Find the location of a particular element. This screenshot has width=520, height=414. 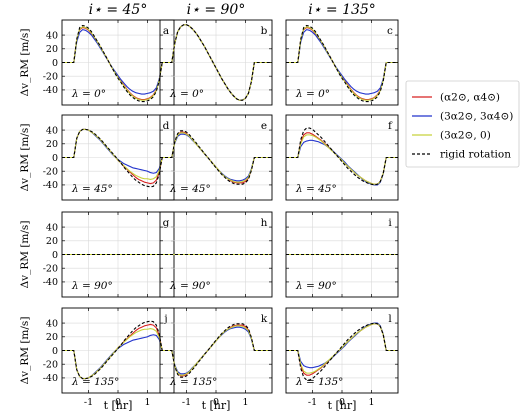

panel-letter: j is located at coordinates (164, 319).